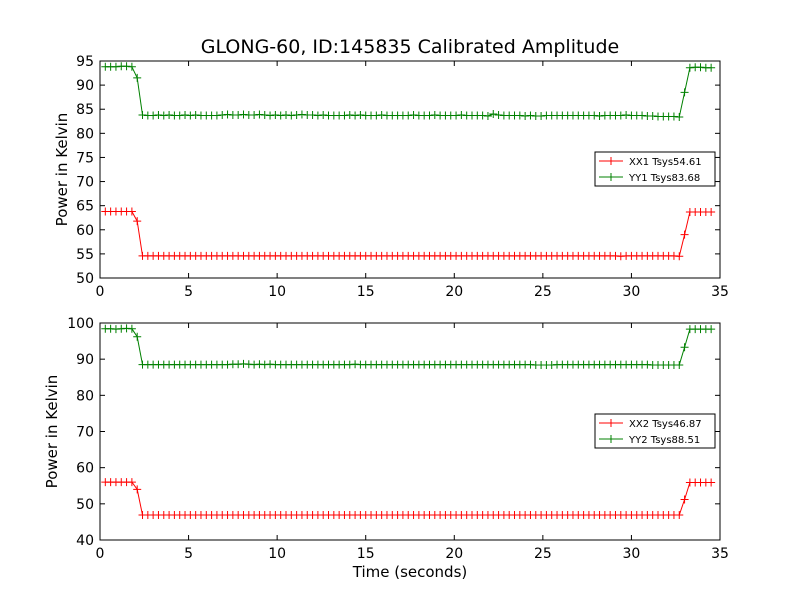 The image size is (800, 600). Describe the element at coordinates (665, 162) in the screenshot. I see `legend-label: XX1 Tsys54.61` at that location.